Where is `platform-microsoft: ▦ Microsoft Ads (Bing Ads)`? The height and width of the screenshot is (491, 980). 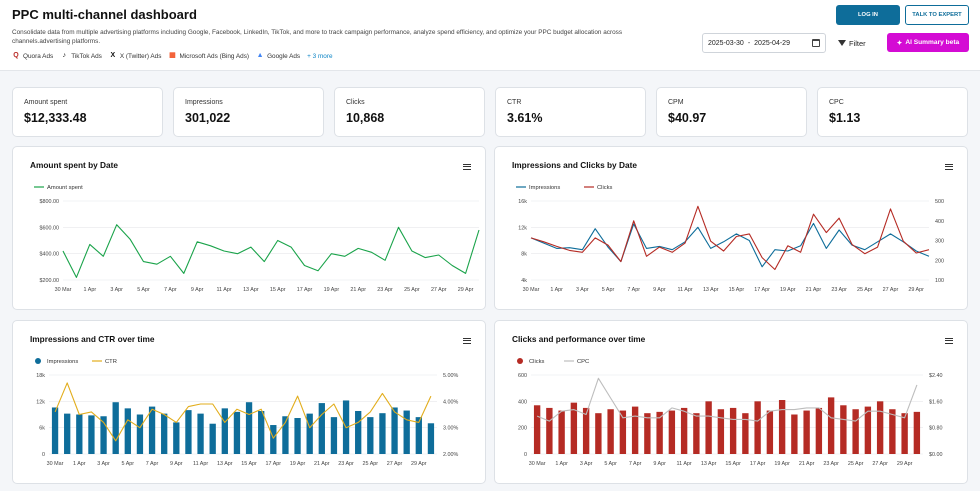
platform-microsoft: ▦ Microsoft Ads (Bing Ads) is located at coordinates (208, 56).